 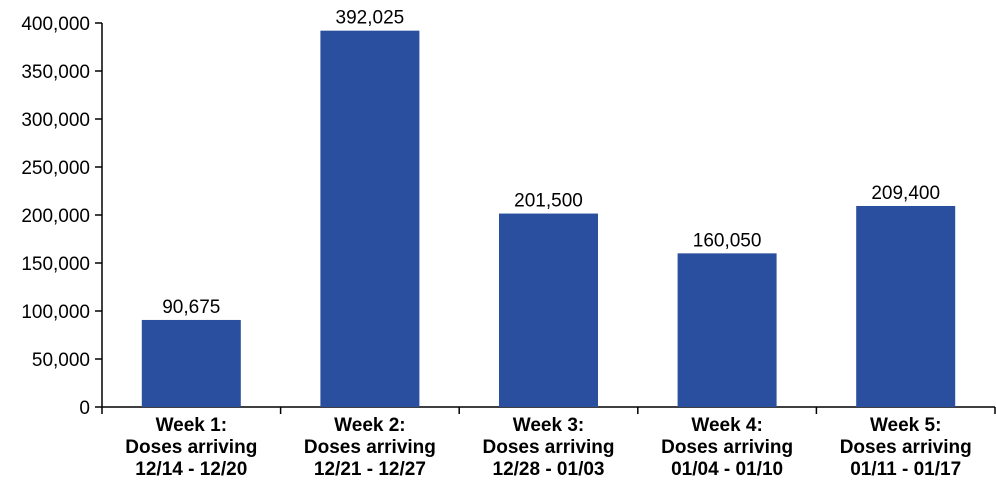 I want to click on y-tick-label: 400,000, so click(x=55, y=24).